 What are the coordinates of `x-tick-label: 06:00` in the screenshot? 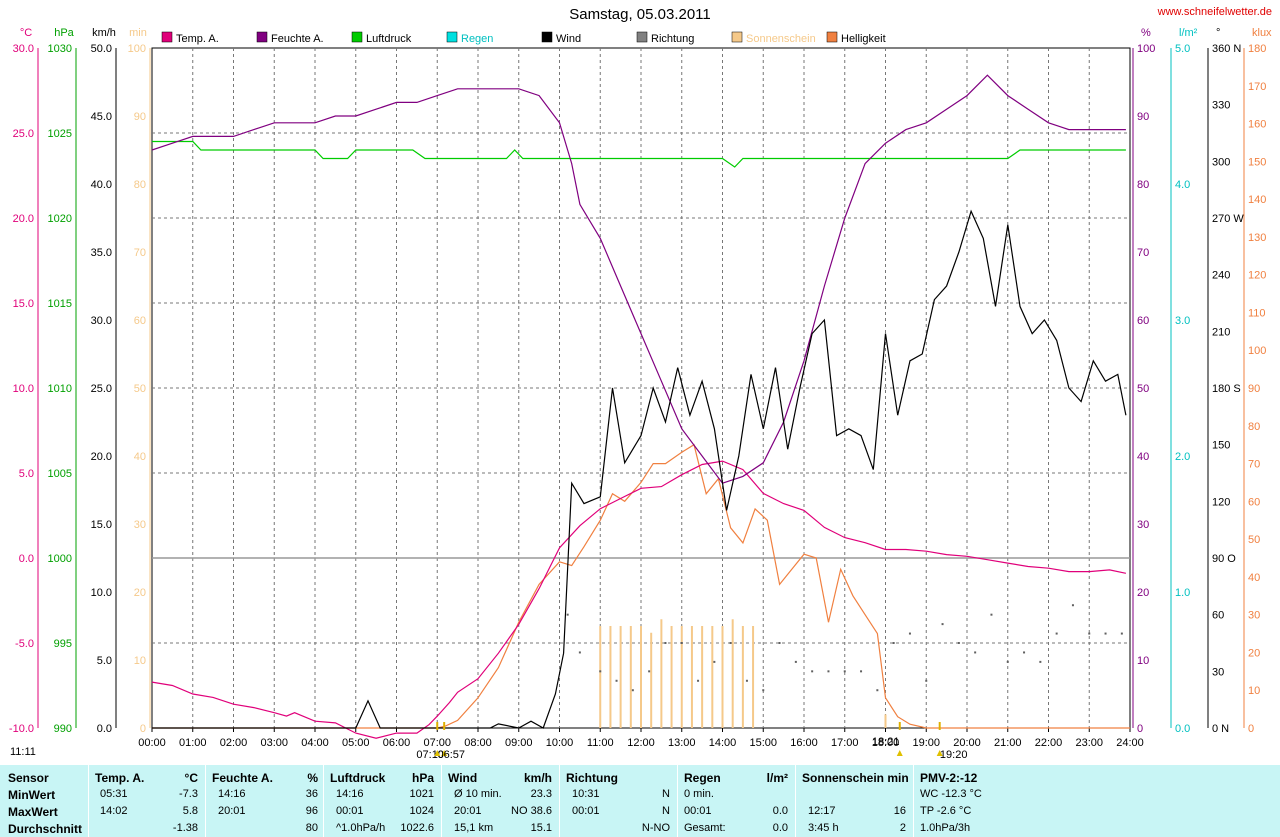 It's located at (397, 743).